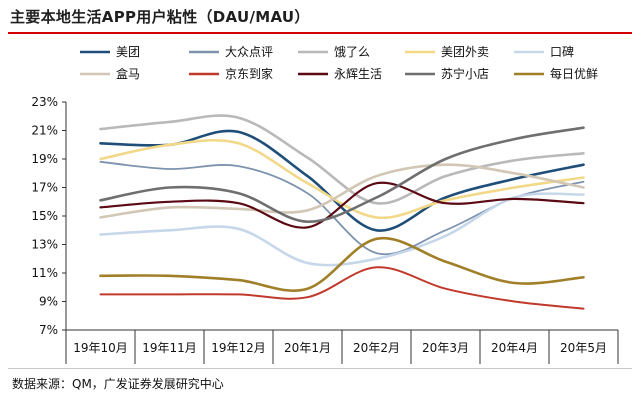  What do you see at coordinates (583, 348) in the screenshot?
I see `x-tick-label: 20年5月` at bounding box center [583, 348].